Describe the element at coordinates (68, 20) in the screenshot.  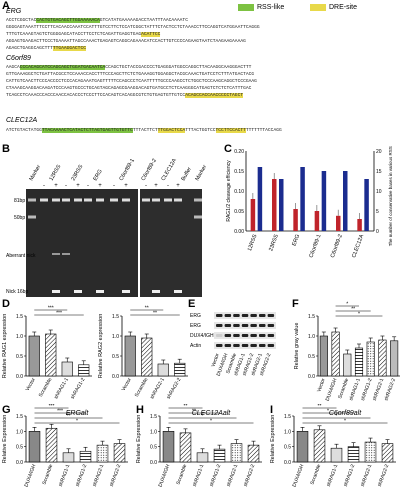
I see `erg-rss-site: CACTGTGACAGCTTGGAAAAACA` at that location.